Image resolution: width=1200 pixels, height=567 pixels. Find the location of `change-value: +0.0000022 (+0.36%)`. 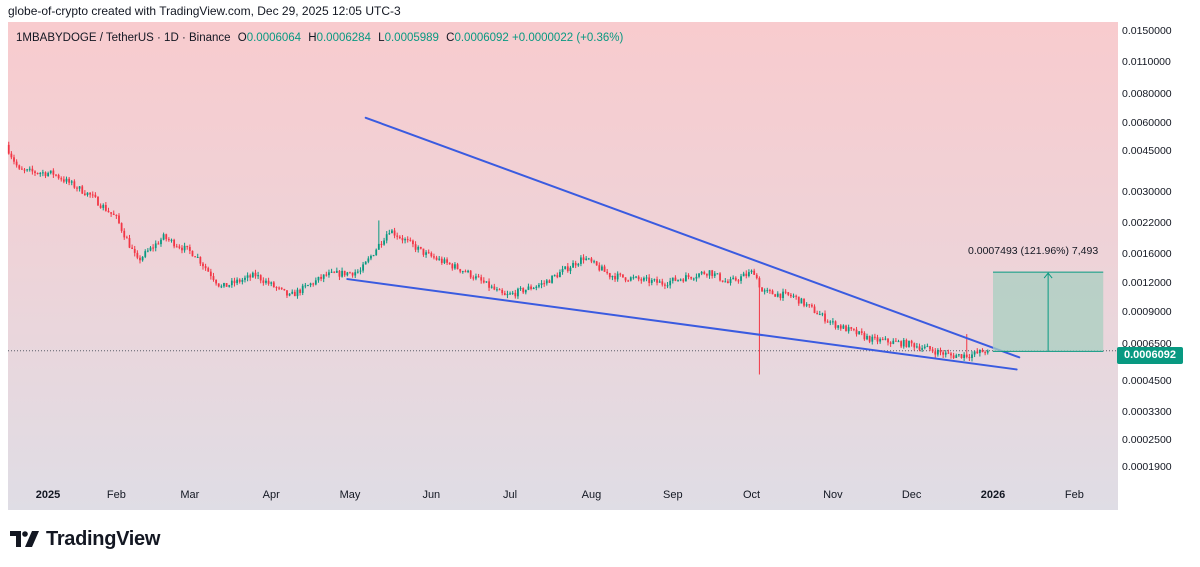

change-value: +0.0000022 (+0.36%) is located at coordinates (568, 38).